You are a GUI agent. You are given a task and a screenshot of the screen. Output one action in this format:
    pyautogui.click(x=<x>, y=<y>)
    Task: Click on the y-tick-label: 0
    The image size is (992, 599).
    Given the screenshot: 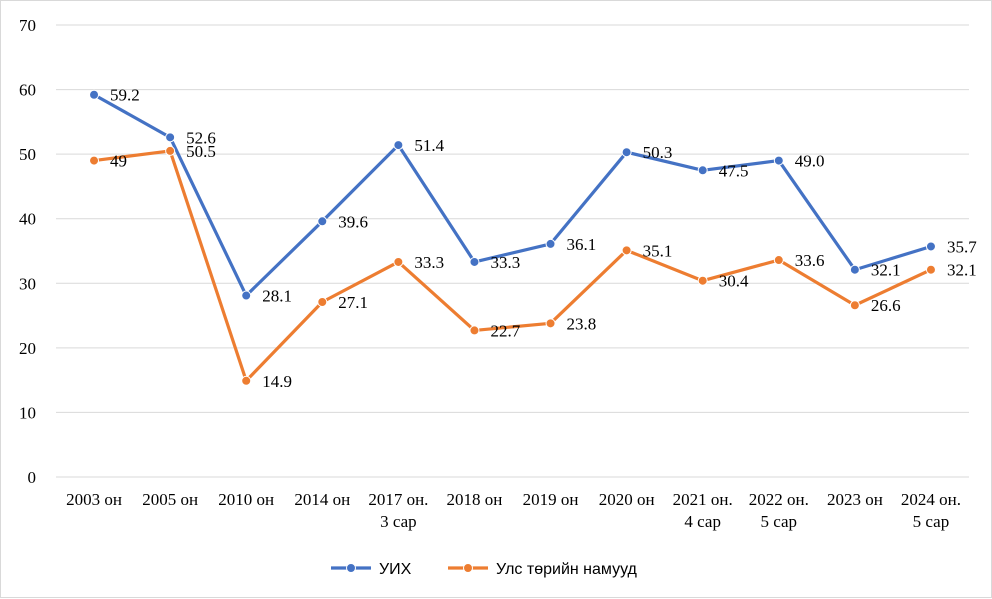 What is the action you would take?
    pyautogui.click(x=32, y=477)
    